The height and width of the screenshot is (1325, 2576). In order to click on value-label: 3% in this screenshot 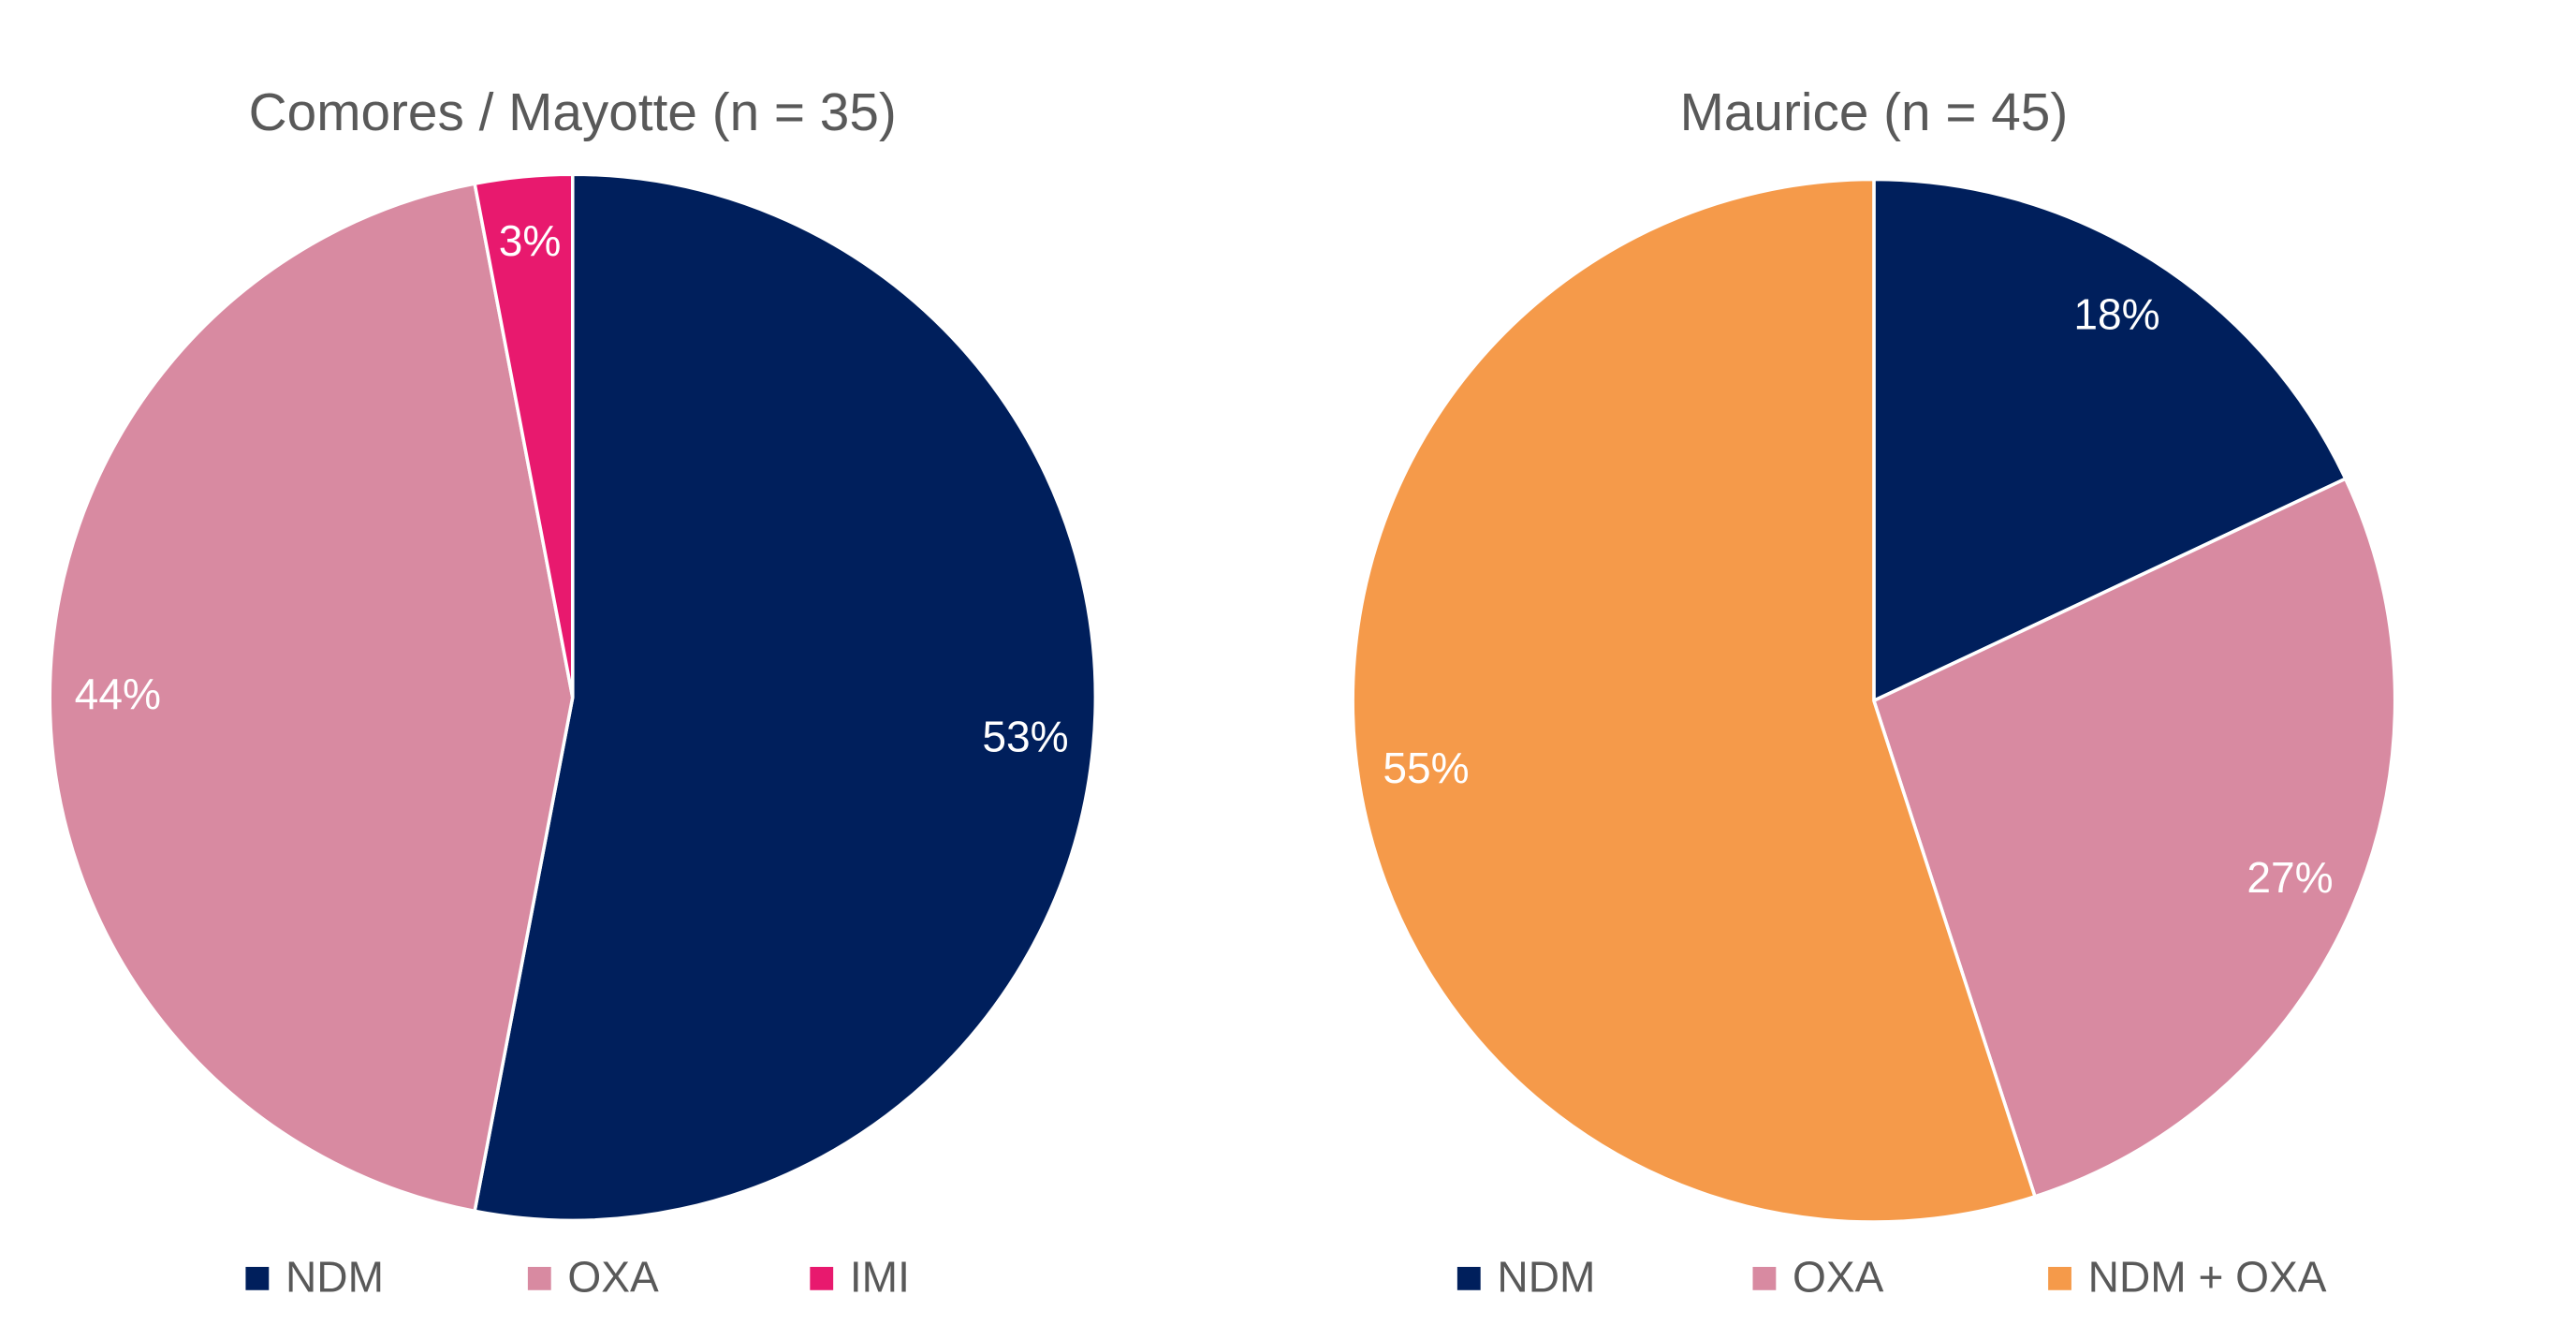, I will do `click(530, 240)`.